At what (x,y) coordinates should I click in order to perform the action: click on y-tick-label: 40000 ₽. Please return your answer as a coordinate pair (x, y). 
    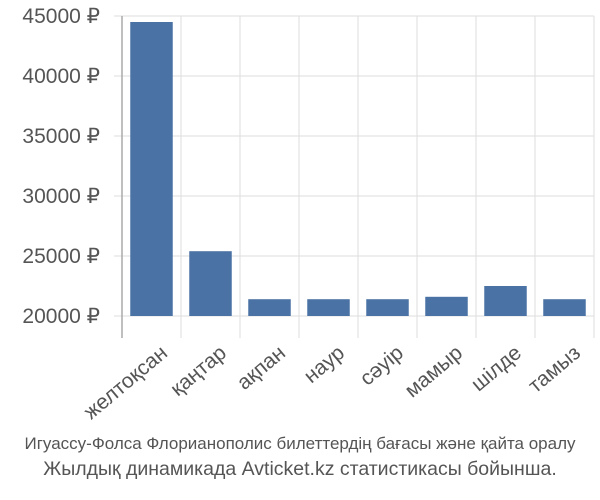
    Looking at the image, I should click on (61, 76).